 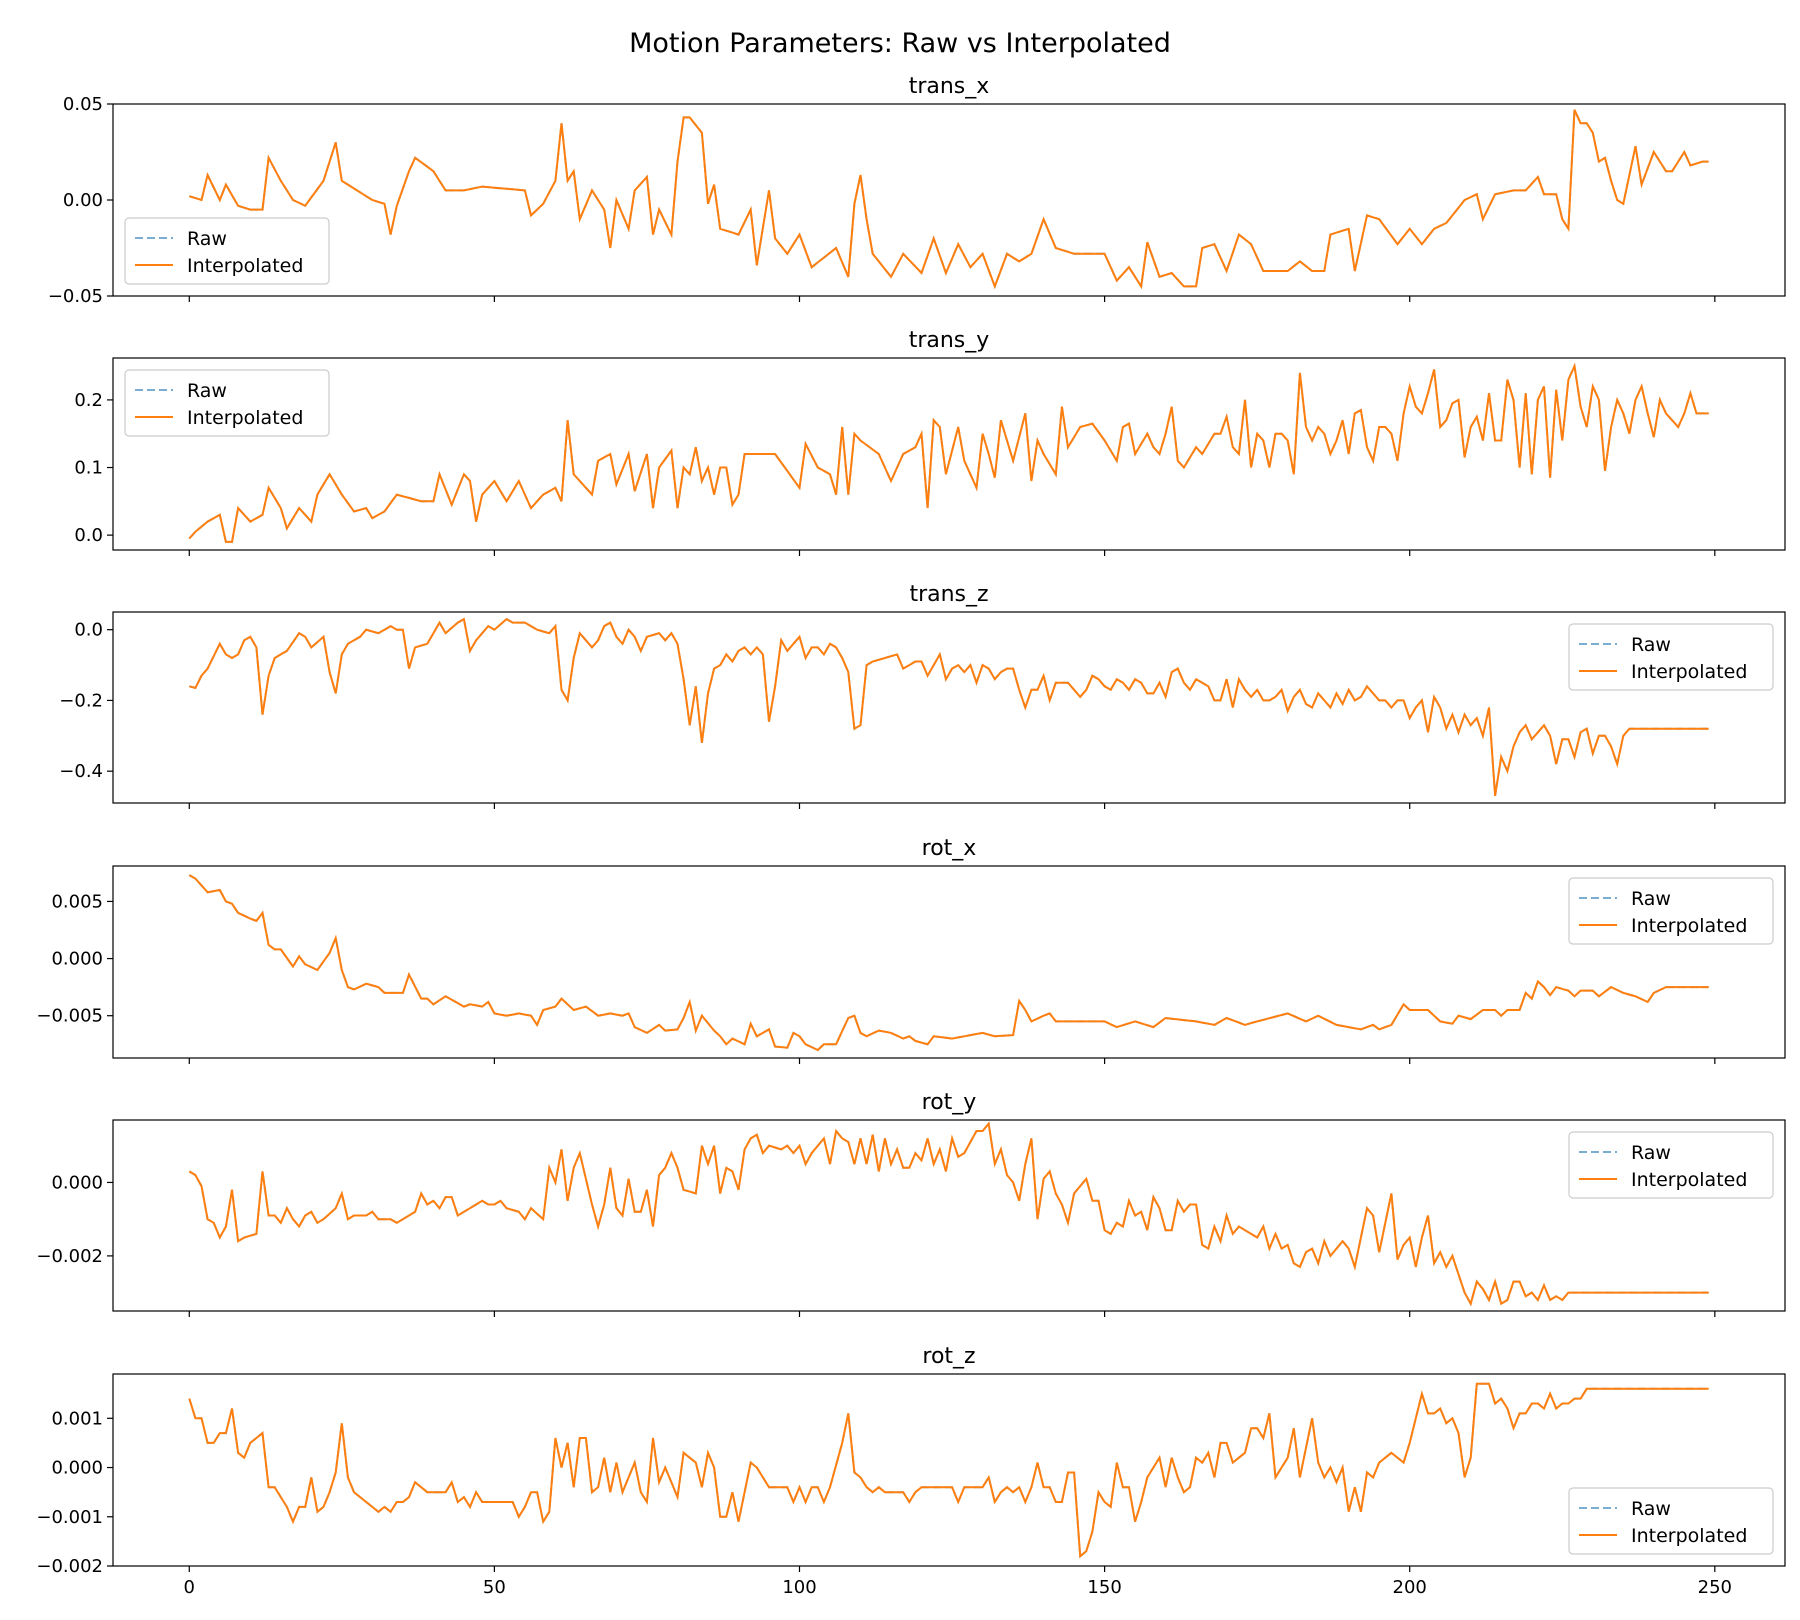 What do you see at coordinates (949, 340) in the screenshot?
I see `subplot-title: trans_y` at bounding box center [949, 340].